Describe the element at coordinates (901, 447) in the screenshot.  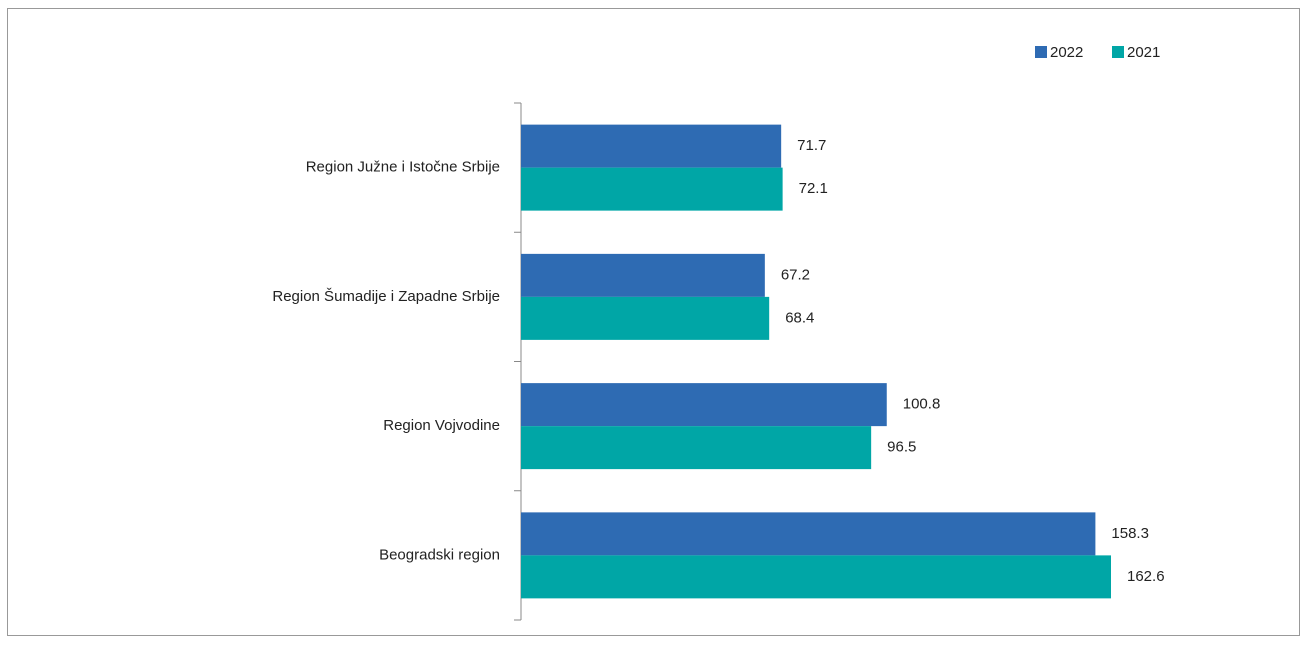
I see `data-label: 96.5` at that location.